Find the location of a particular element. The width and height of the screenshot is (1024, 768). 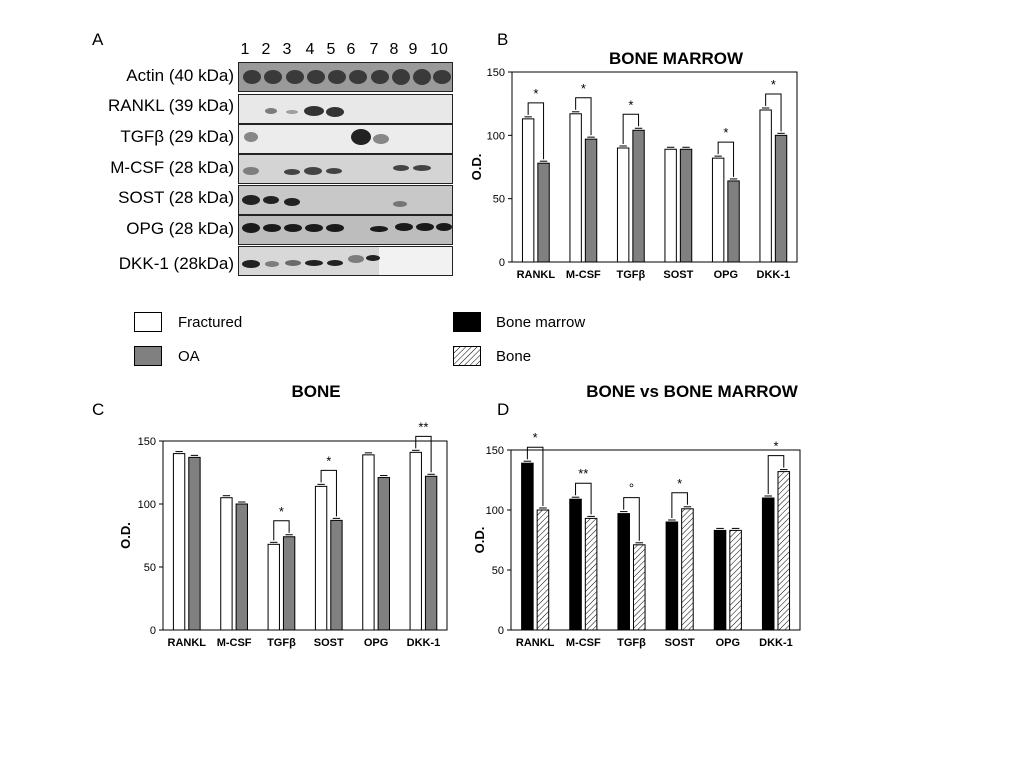

blot-image-tgfb is located at coordinates (345, 139).